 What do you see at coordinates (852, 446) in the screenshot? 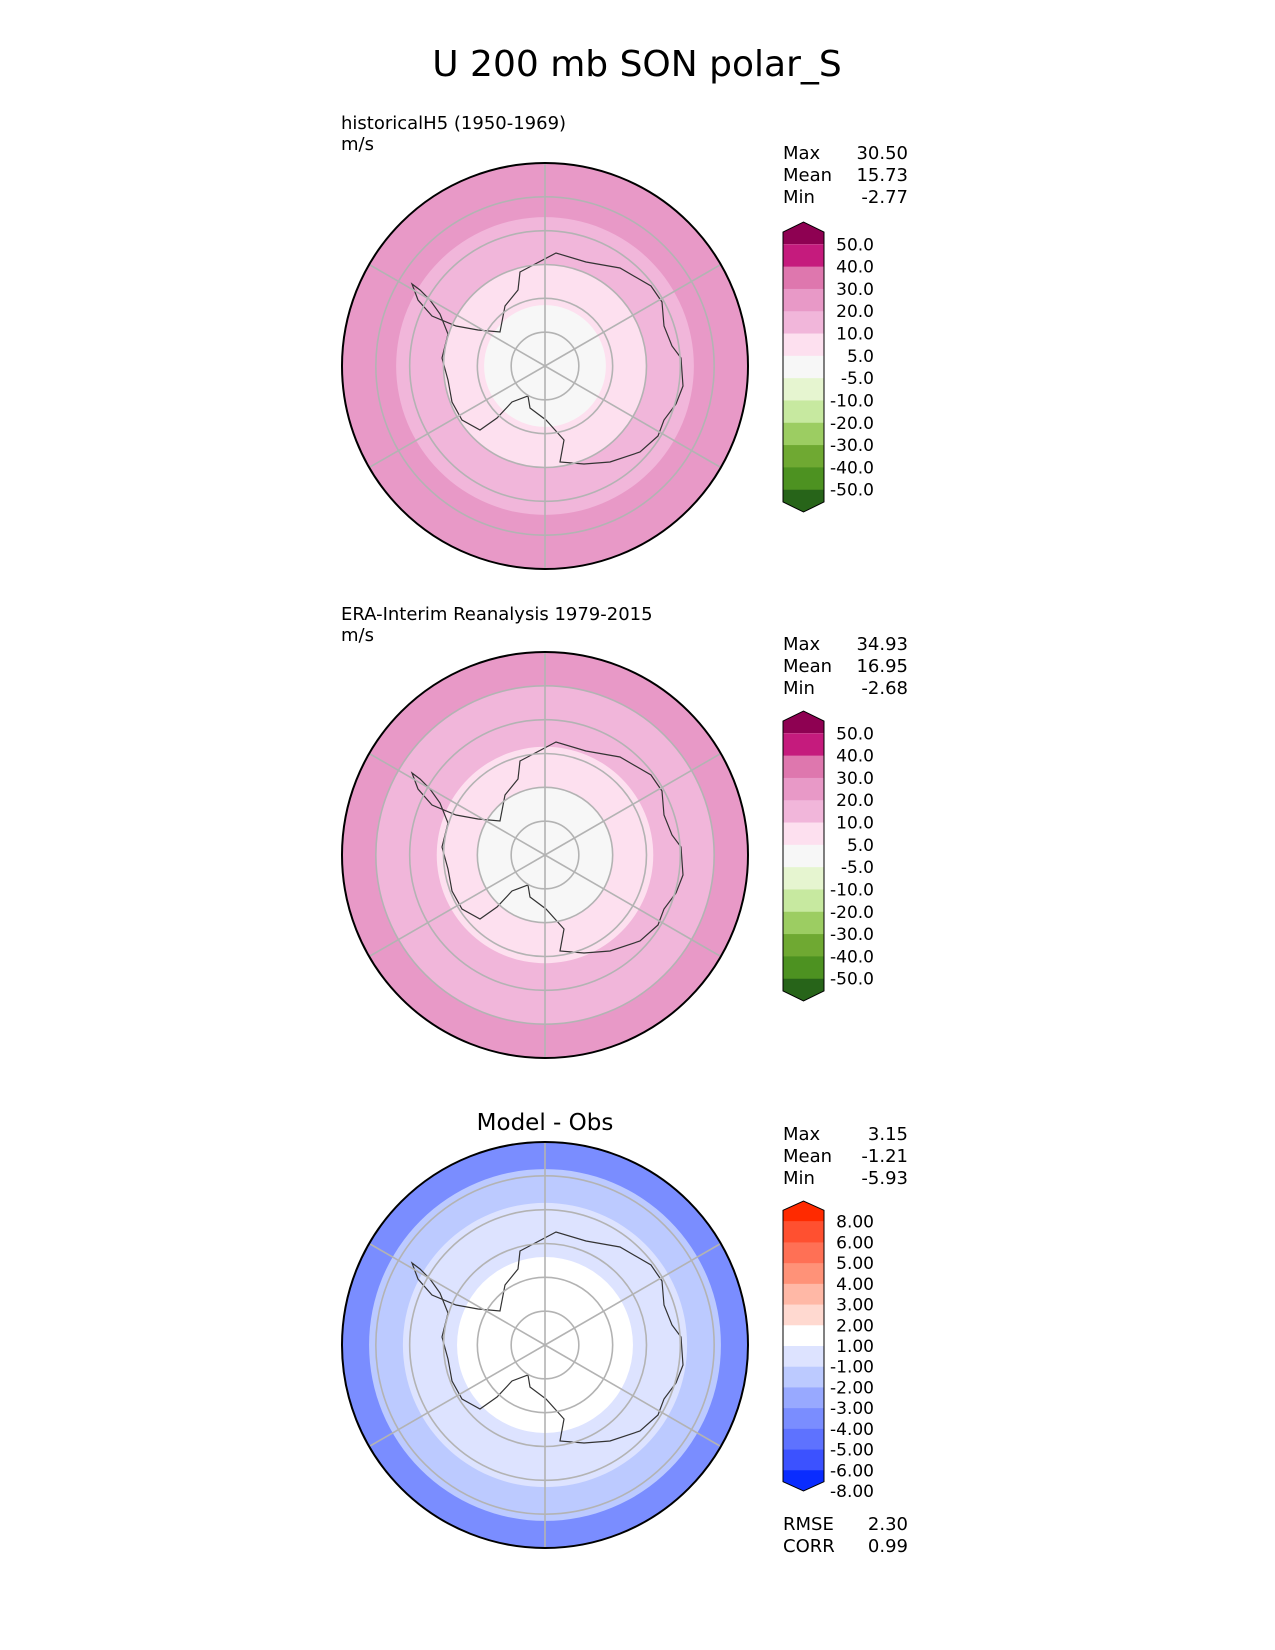
I see `colorbar-tick-label: -30.0` at bounding box center [852, 446].